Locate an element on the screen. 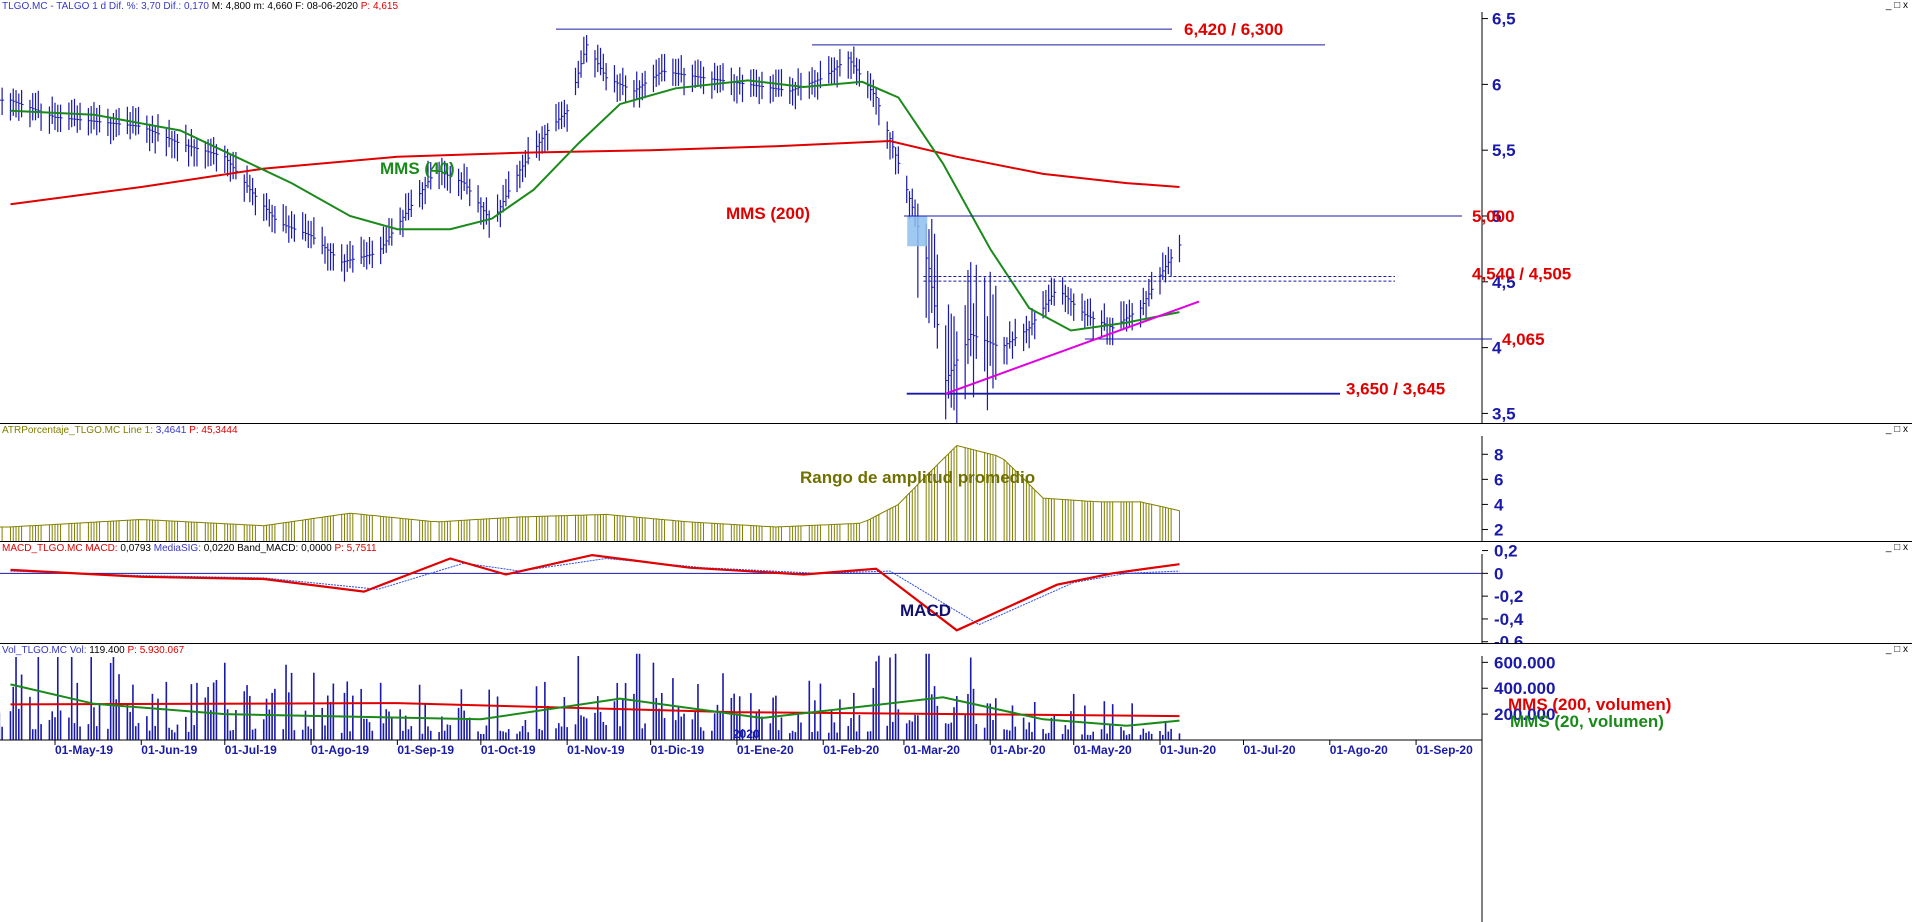 Image resolution: width=1912 pixels, height=922 pixels. period-label: 1 d is located at coordinates (99, 6).